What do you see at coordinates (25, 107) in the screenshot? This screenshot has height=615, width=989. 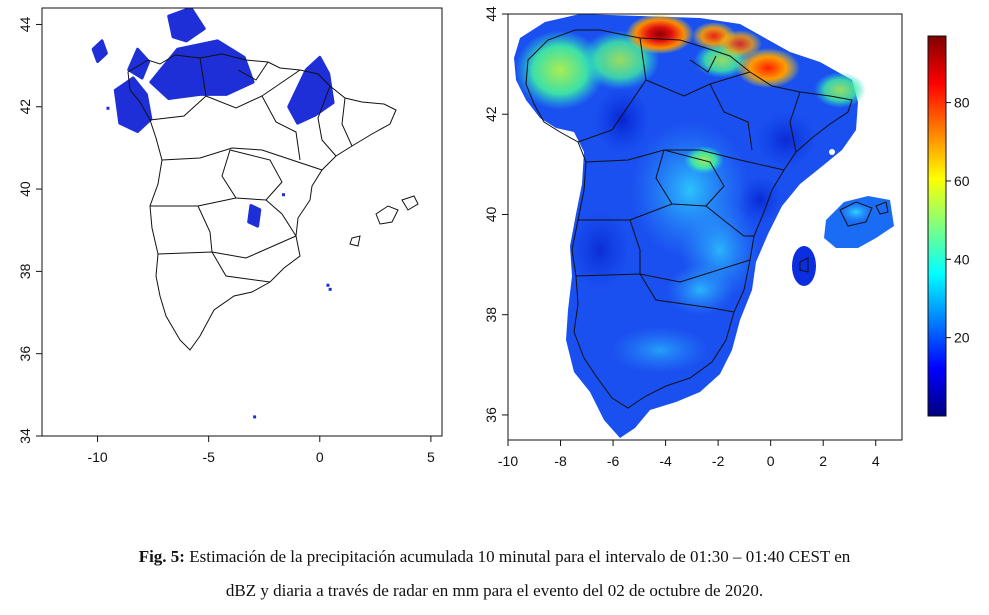 I see `left-y-tick-label: 42` at bounding box center [25, 107].